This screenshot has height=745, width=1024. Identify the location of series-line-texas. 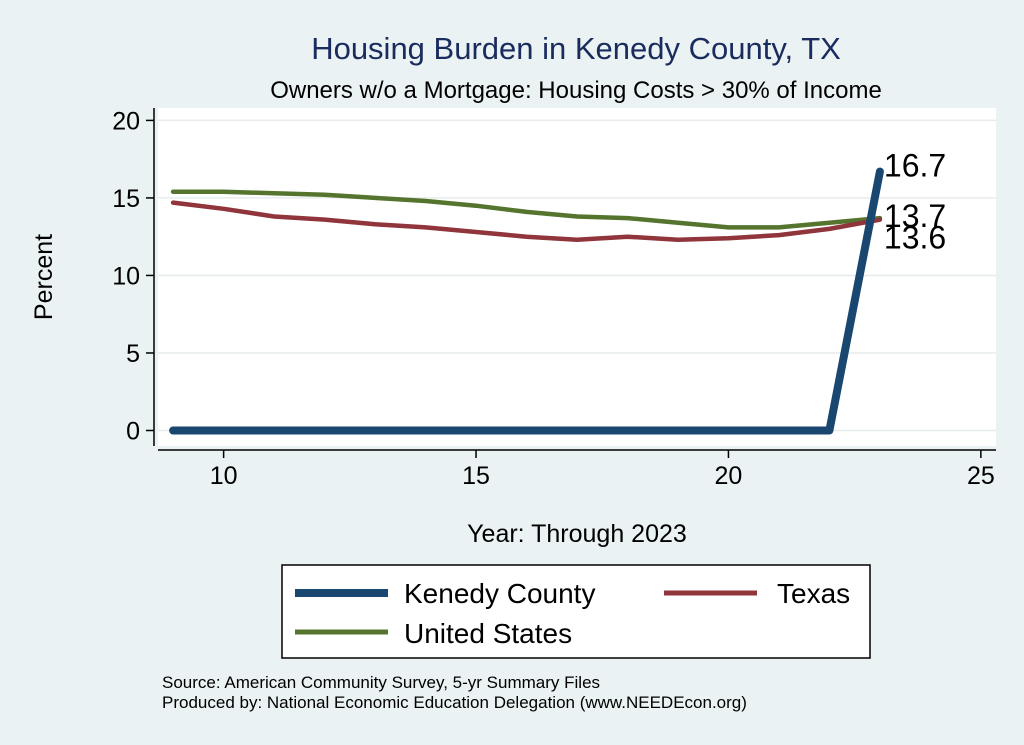
(526, 221).